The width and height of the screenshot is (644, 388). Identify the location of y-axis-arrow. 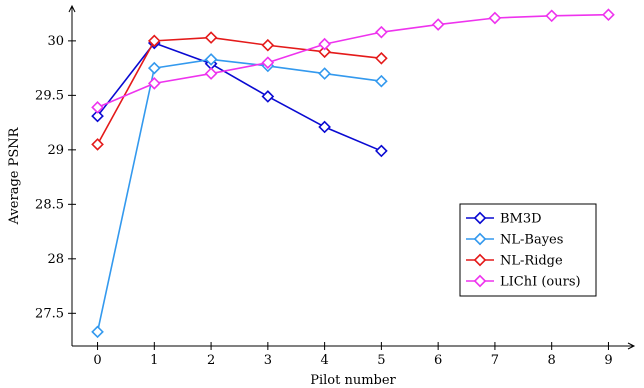
(72, 8).